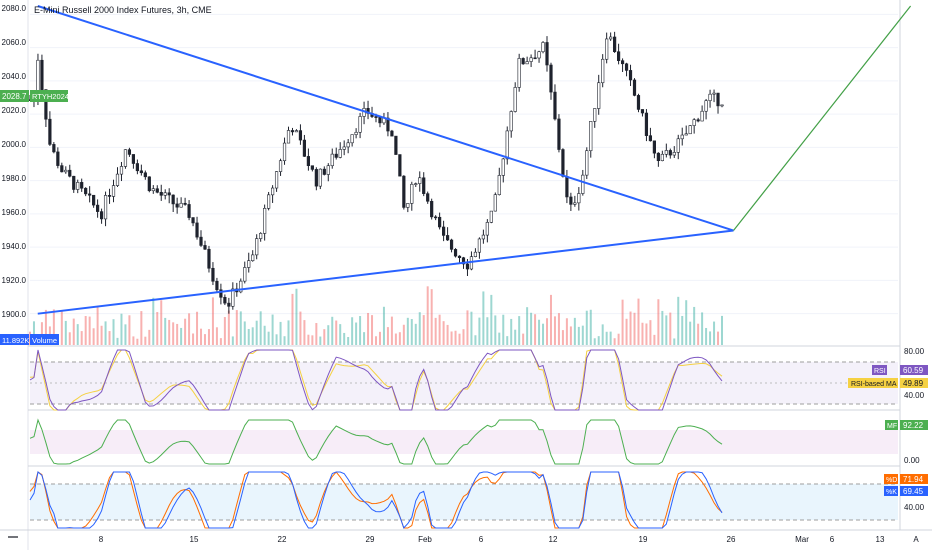  I want to click on volume-tag, so click(14, 339).